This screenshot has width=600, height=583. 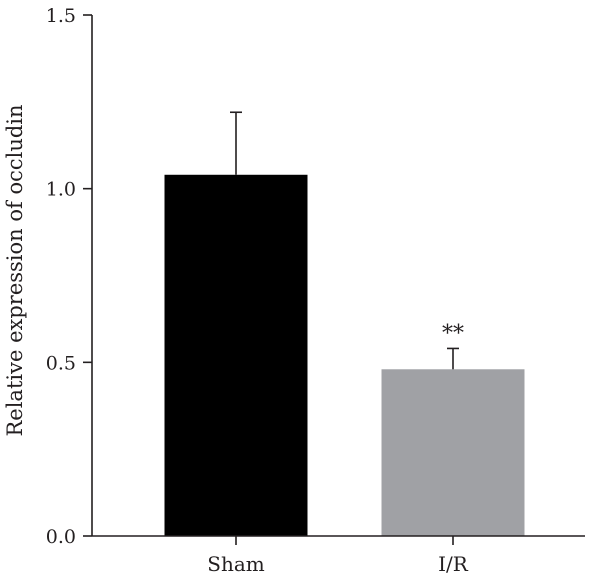 I want to click on y-tick-label: 1.0, so click(x=61, y=190).